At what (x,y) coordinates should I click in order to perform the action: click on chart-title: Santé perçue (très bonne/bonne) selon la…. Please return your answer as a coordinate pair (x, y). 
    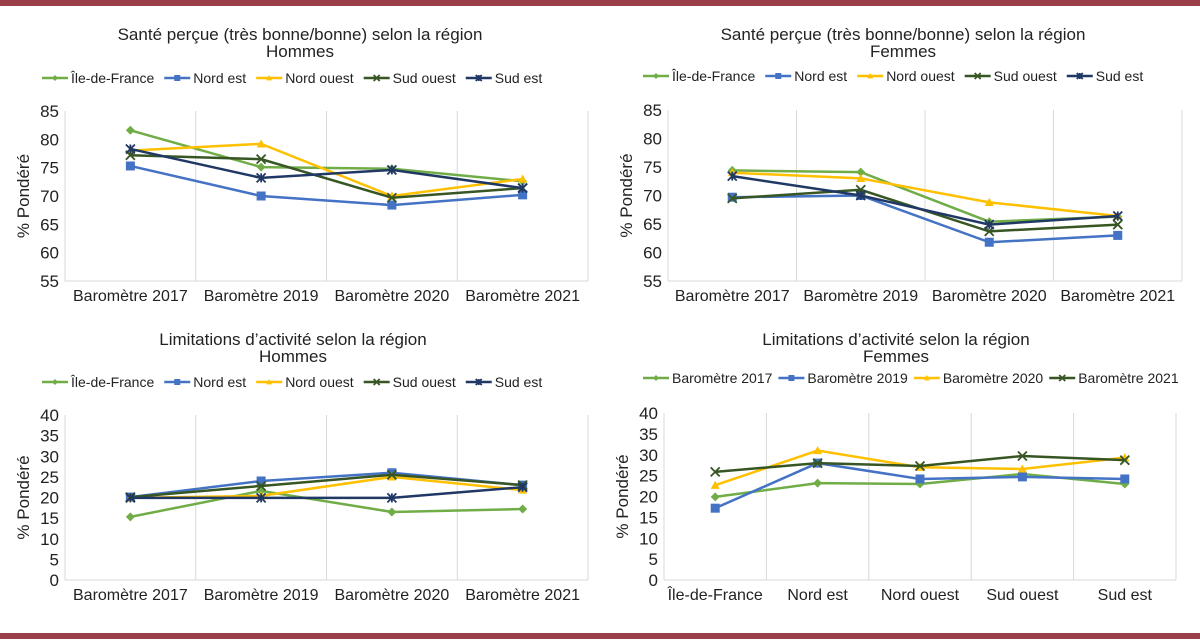
    Looking at the image, I should click on (903, 34).